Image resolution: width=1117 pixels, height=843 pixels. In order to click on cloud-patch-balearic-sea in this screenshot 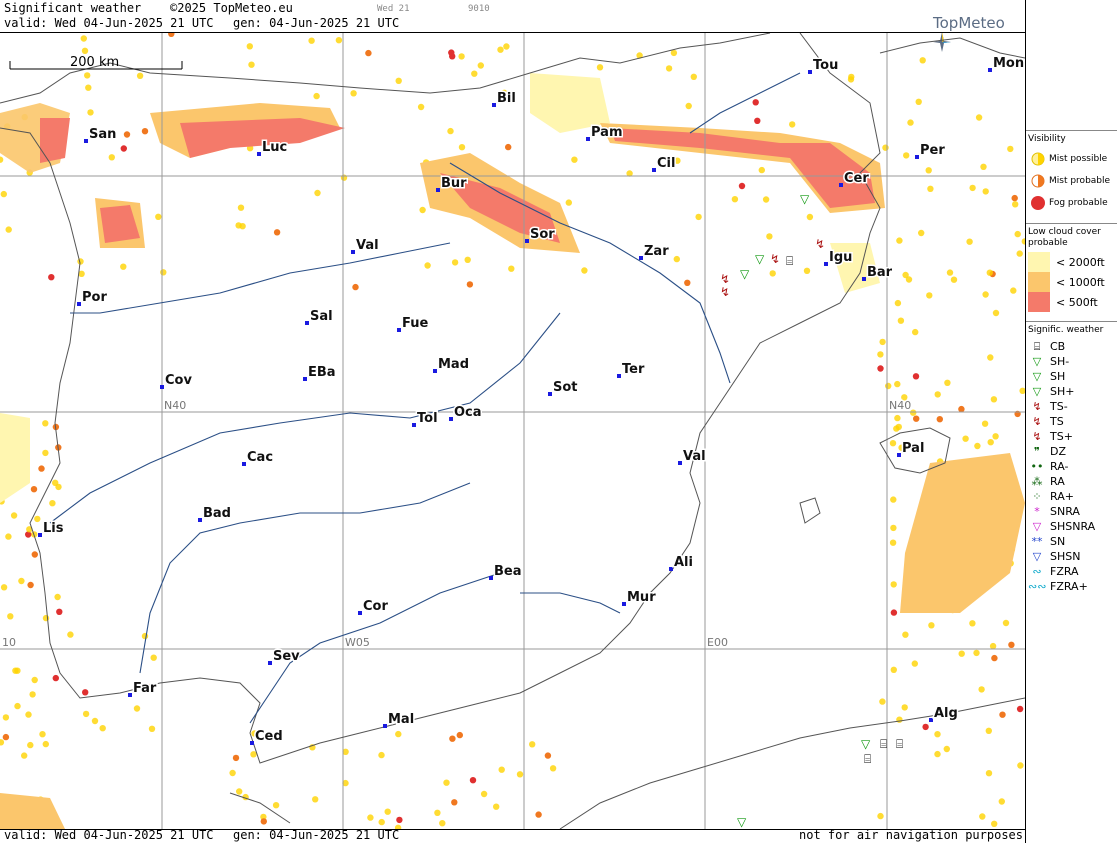, I will do `click(962, 533)`.